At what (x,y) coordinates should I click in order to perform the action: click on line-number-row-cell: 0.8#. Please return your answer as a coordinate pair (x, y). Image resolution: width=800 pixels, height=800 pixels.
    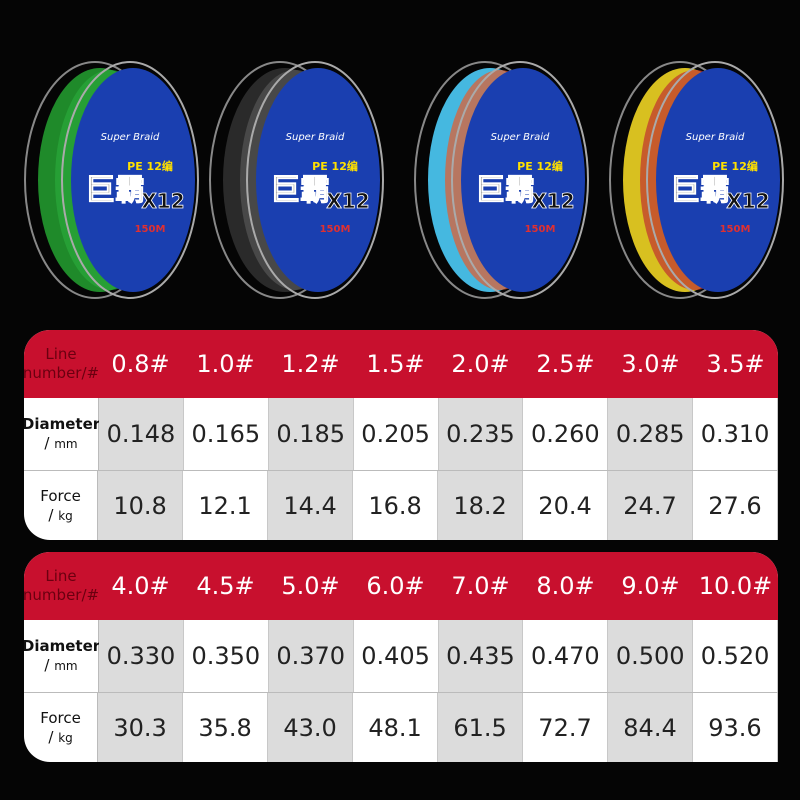
    Looking at the image, I should click on (140, 364).